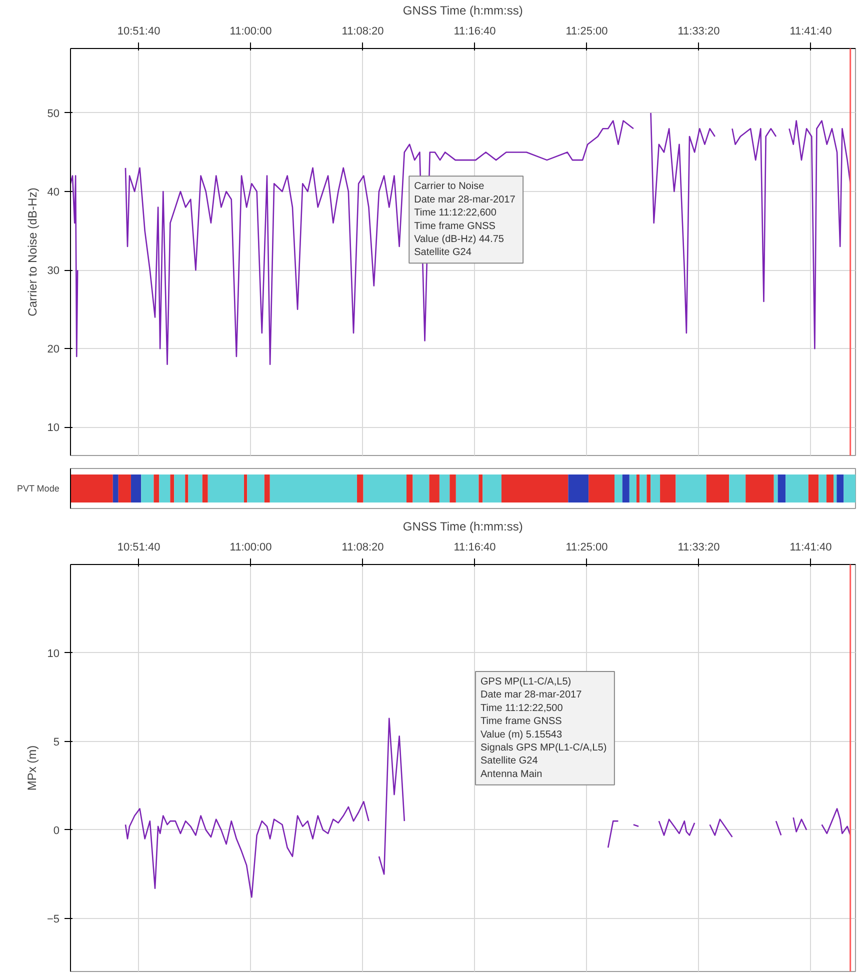 Image resolution: width=867 pixels, height=976 pixels. Describe the element at coordinates (56, 742) in the screenshot. I see `y-tick-label: 5` at that location.